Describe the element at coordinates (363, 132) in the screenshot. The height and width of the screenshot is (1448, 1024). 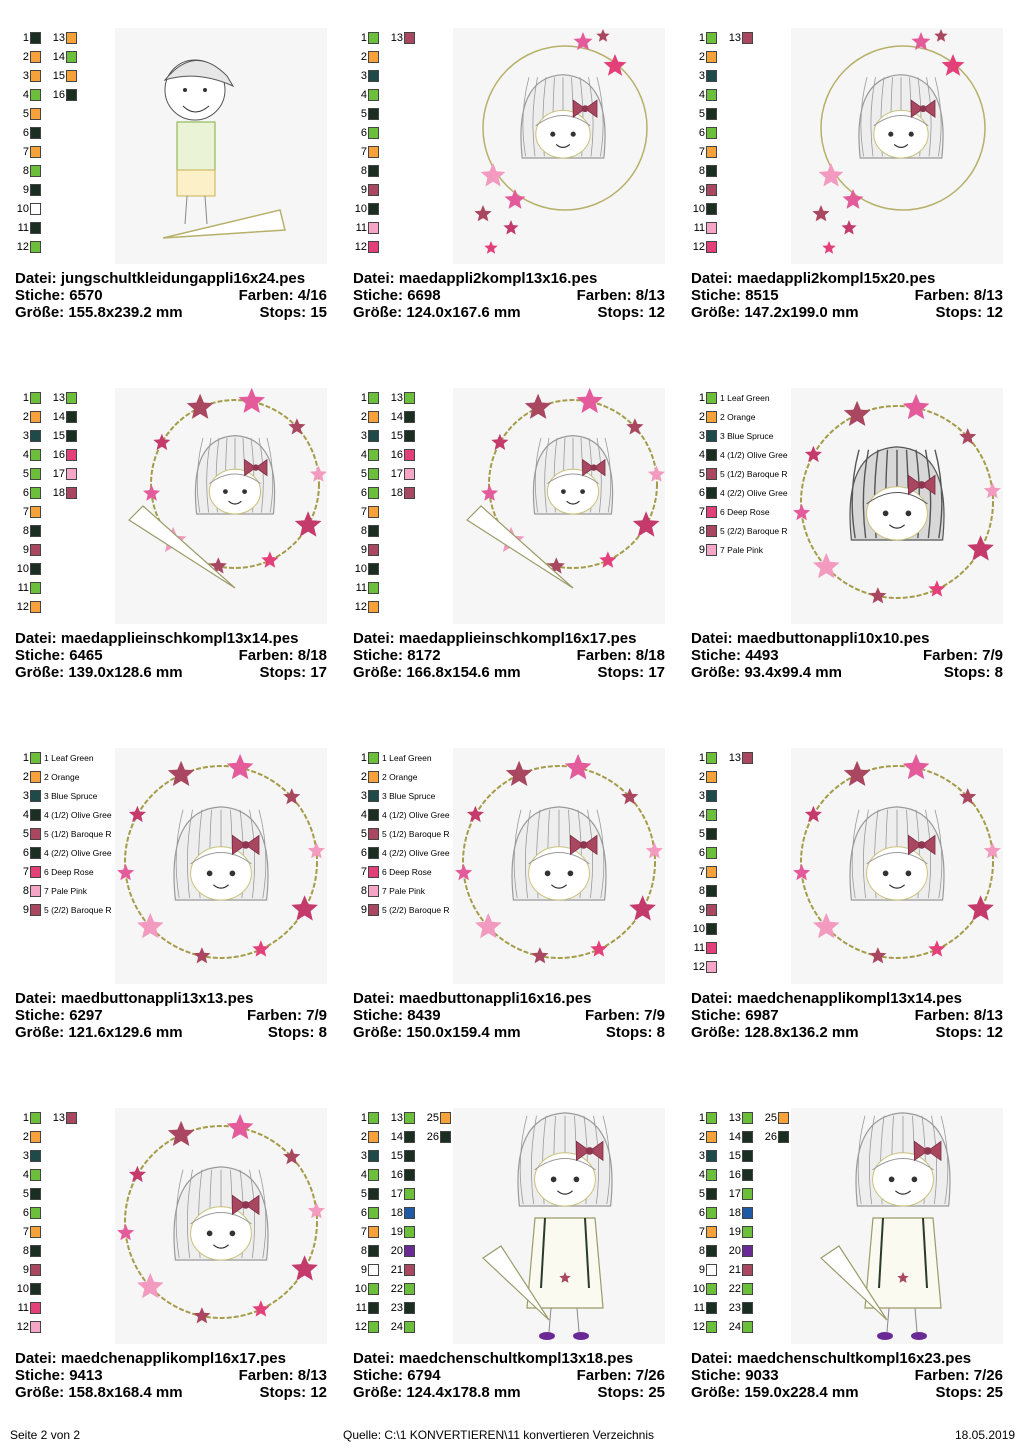
I see `thread-number: 6` at that location.